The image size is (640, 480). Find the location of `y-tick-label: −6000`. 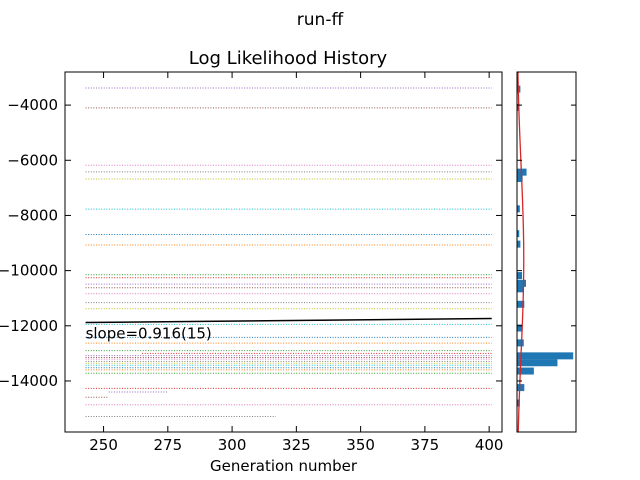

y-tick-label: −6000 is located at coordinates (32, 160).